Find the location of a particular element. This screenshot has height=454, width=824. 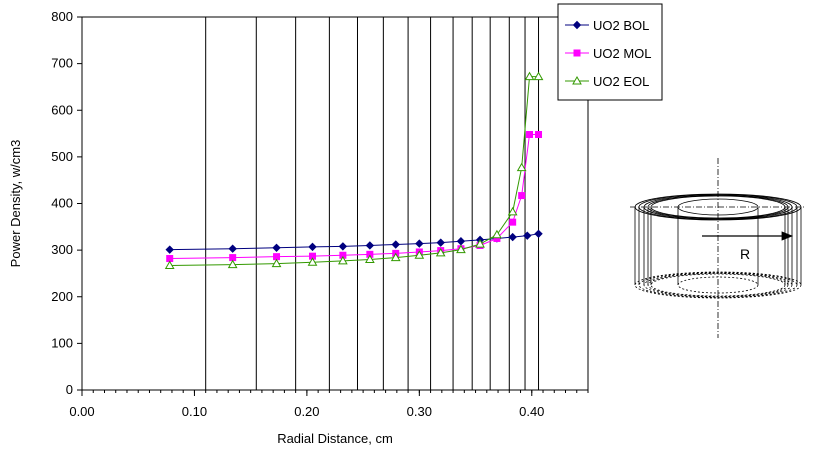

x-axis-ticks: 0.00 0.10 0.20 0.30 0.40 is located at coordinates (329, 404).